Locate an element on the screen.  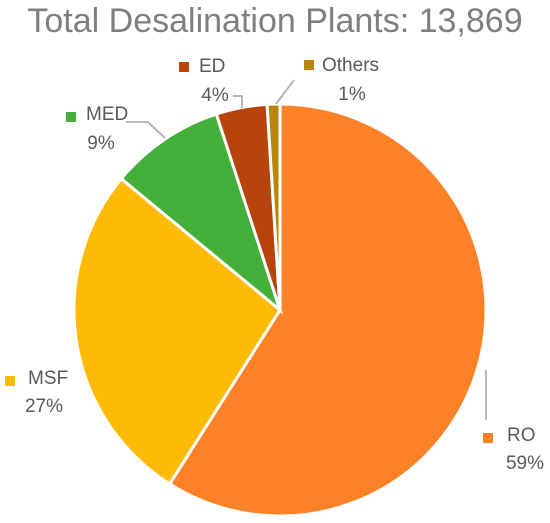
chart-title: Total Desalination Plants: 13,869 is located at coordinates (274, 21).